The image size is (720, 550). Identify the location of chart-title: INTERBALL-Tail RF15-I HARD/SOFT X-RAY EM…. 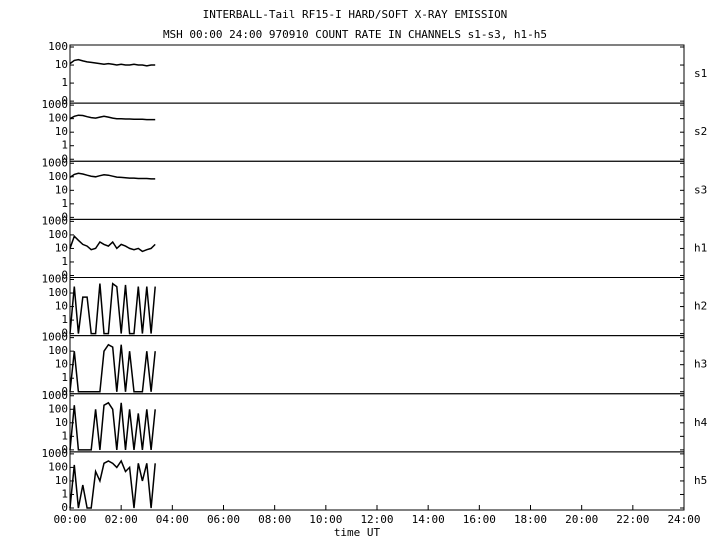
(355, 14).